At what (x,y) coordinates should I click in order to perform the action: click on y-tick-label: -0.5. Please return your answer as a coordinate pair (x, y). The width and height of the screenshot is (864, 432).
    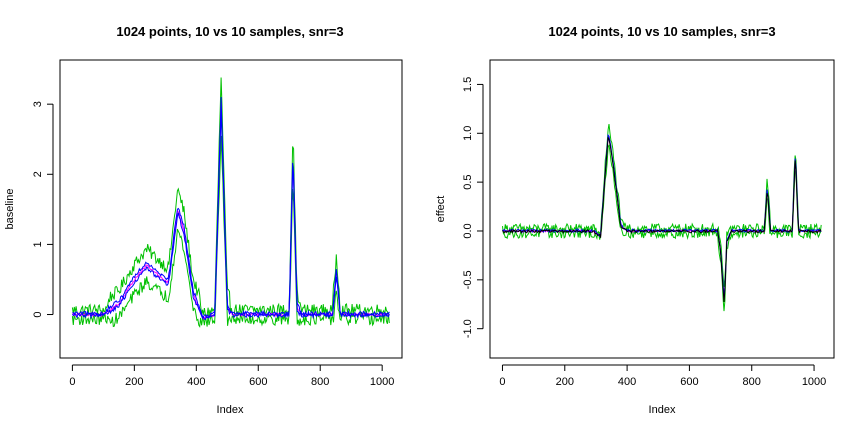
    Looking at the image, I should click on (468, 279).